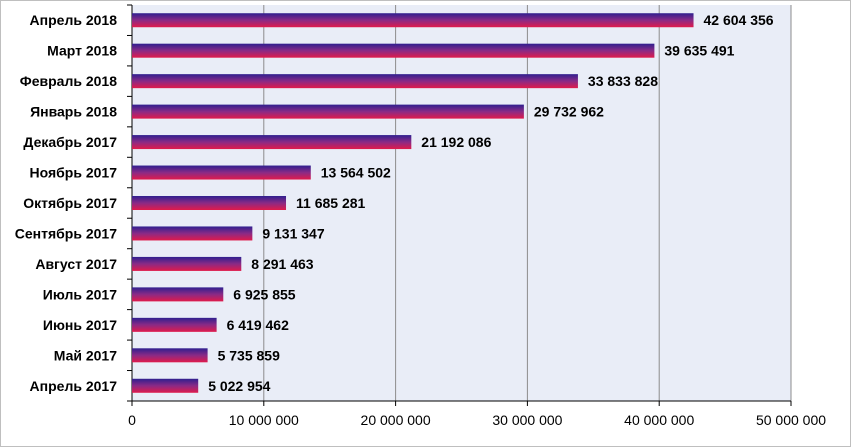 The height and width of the screenshot is (448, 851). Describe the element at coordinates (239, 386) in the screenshot. I see `value-label: 5 022 954` at that location.